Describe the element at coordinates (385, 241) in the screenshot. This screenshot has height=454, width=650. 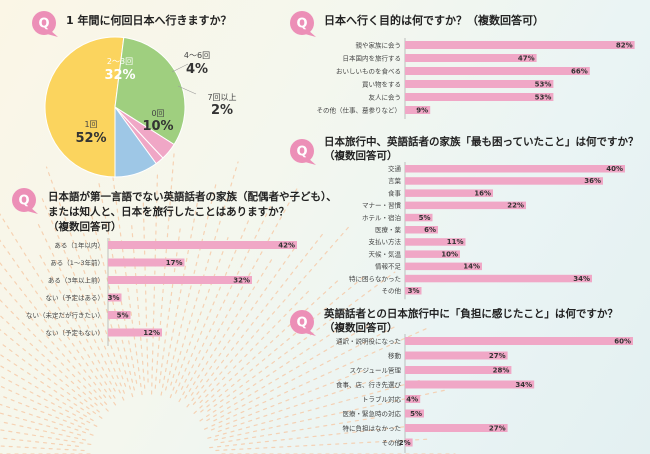
I see `bar-category-label: 支払い方法` at that location.